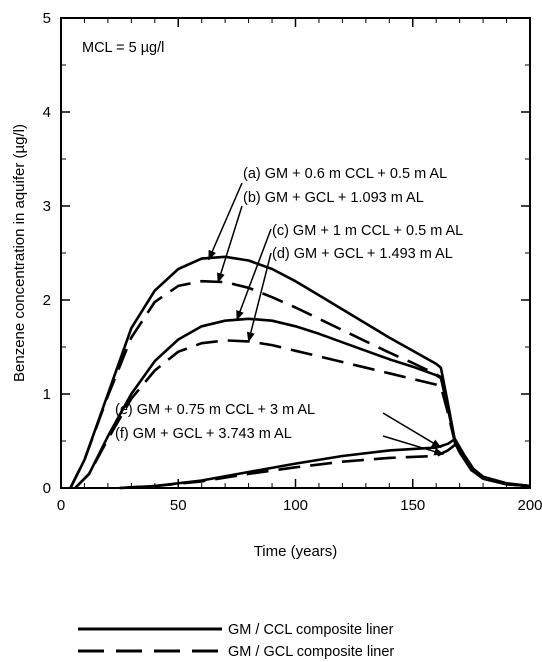  What do you see at coordinates (412, 505) in the screenshot?
I see `x-tick-label: 150` at bounding box center [412, 505].